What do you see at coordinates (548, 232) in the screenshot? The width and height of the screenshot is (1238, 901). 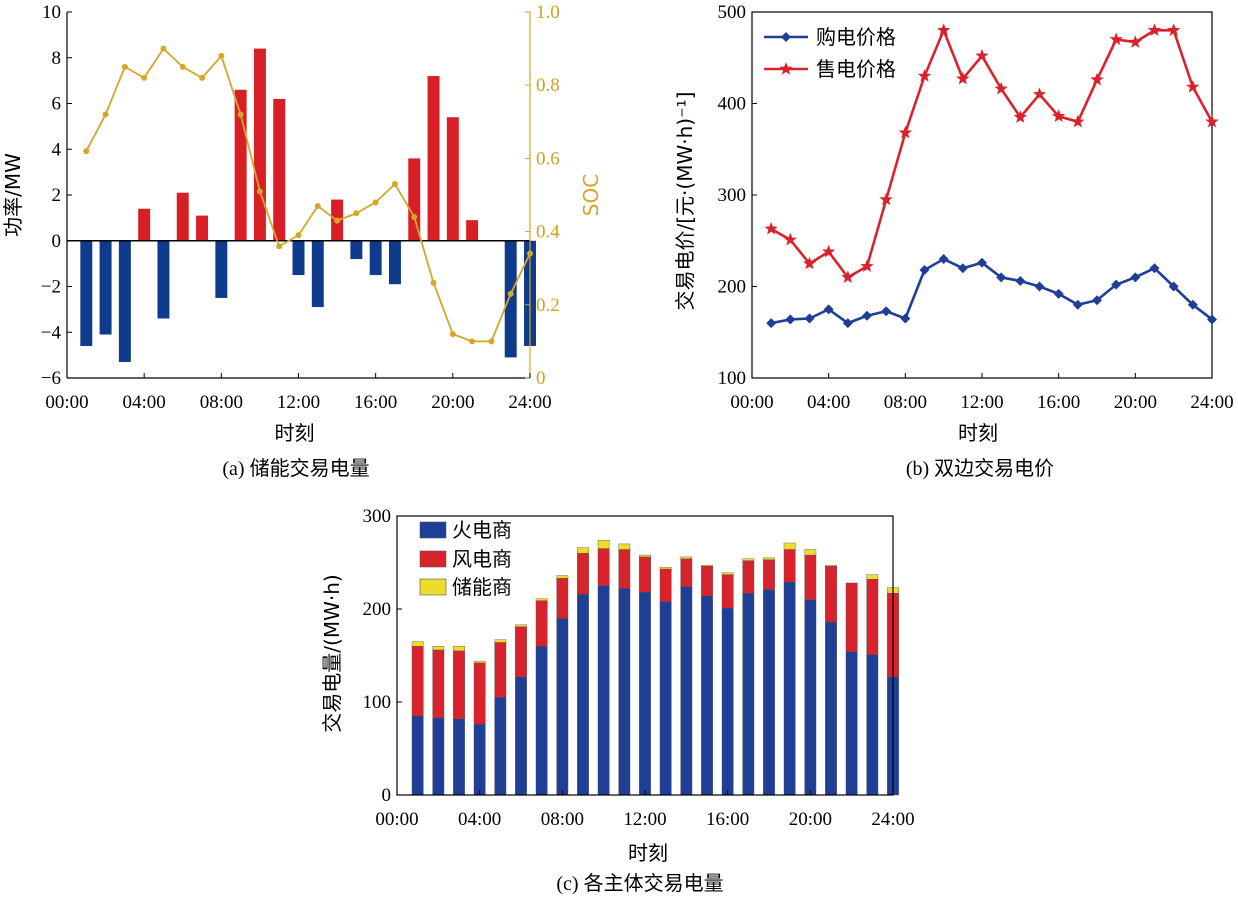 I see `y2-tick-label: 0.4` at bounding box center [548, 232].